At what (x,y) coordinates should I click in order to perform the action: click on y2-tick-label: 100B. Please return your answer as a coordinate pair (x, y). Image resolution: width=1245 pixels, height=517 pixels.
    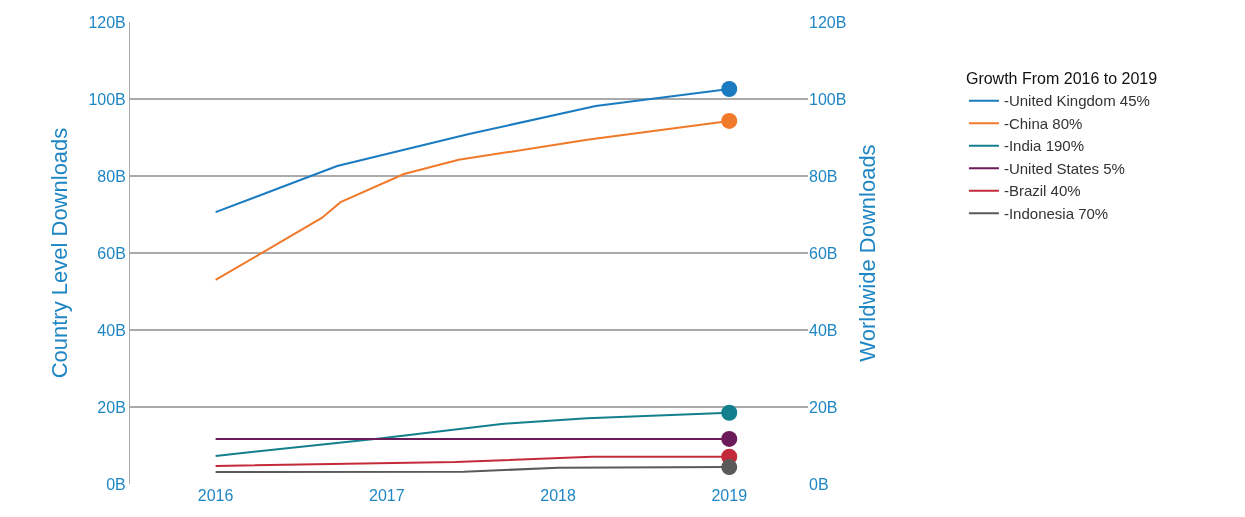
    Looking at the image, I should click on (828, 99).